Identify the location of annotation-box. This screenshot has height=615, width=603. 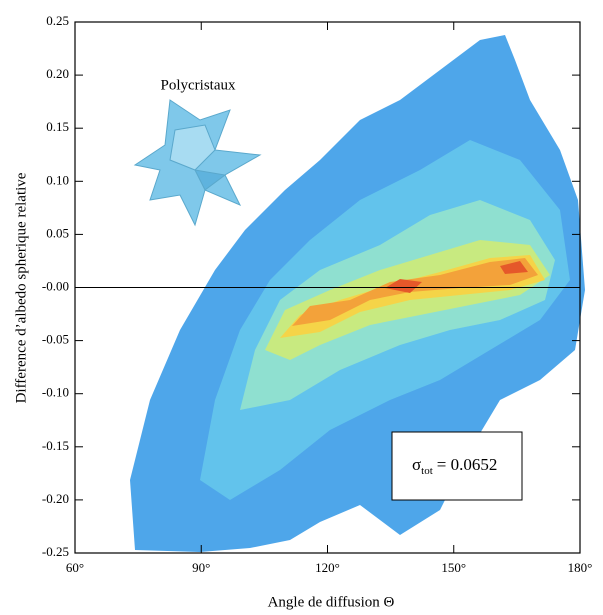
(457, 466).